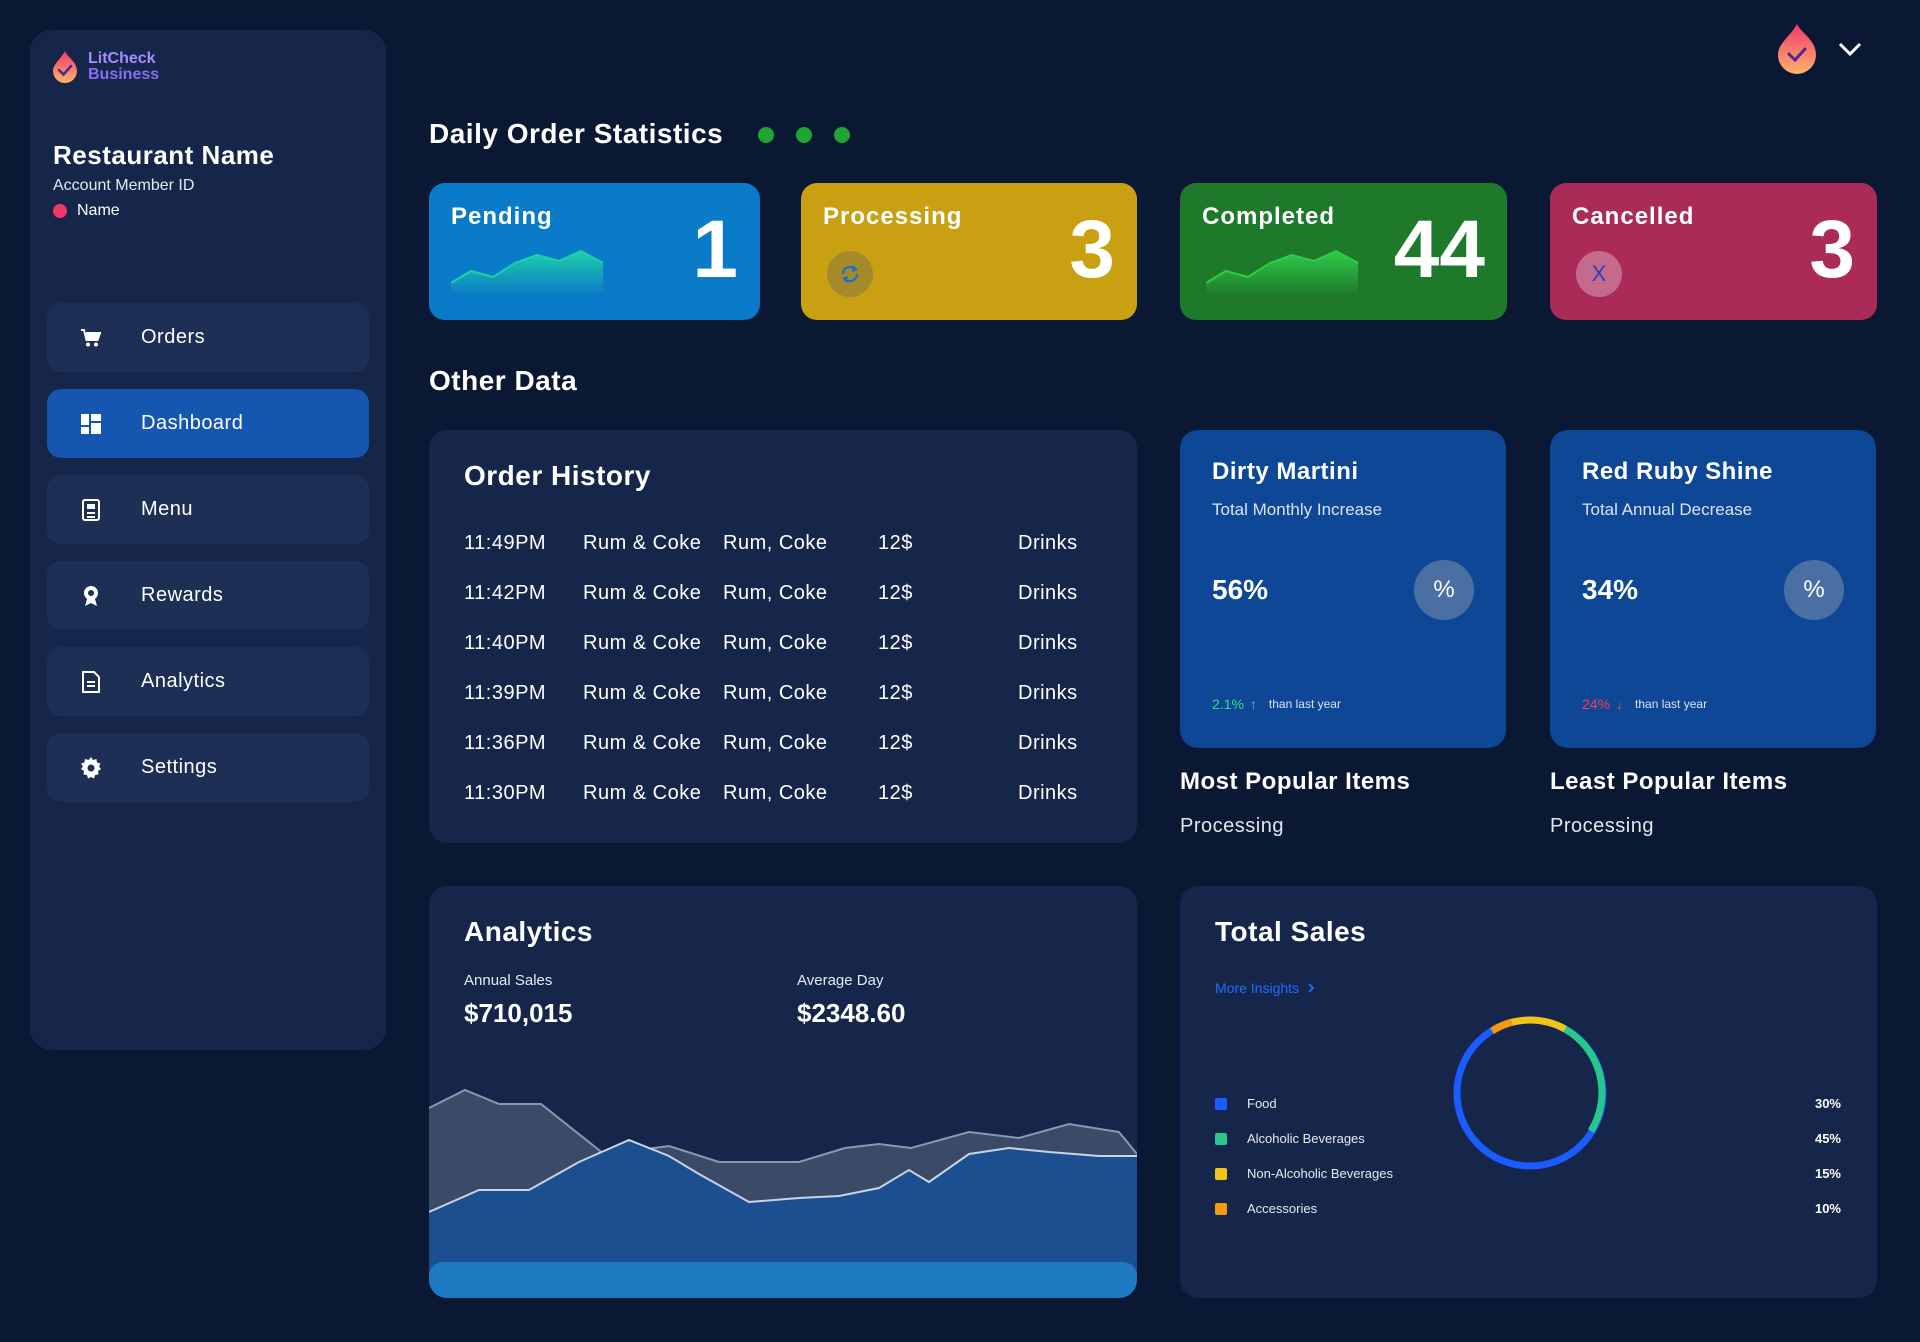  I want to click on average-day-label: Average Day, so click(840, 980).